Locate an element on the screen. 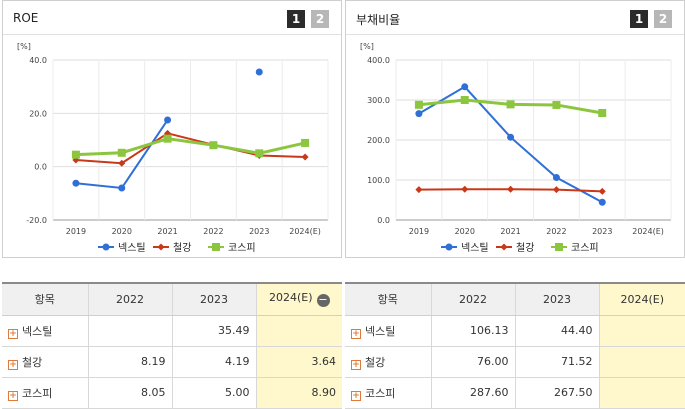 The image size is (685, 409). cell-2022: 8.05 is located at coordinates (130, 393).